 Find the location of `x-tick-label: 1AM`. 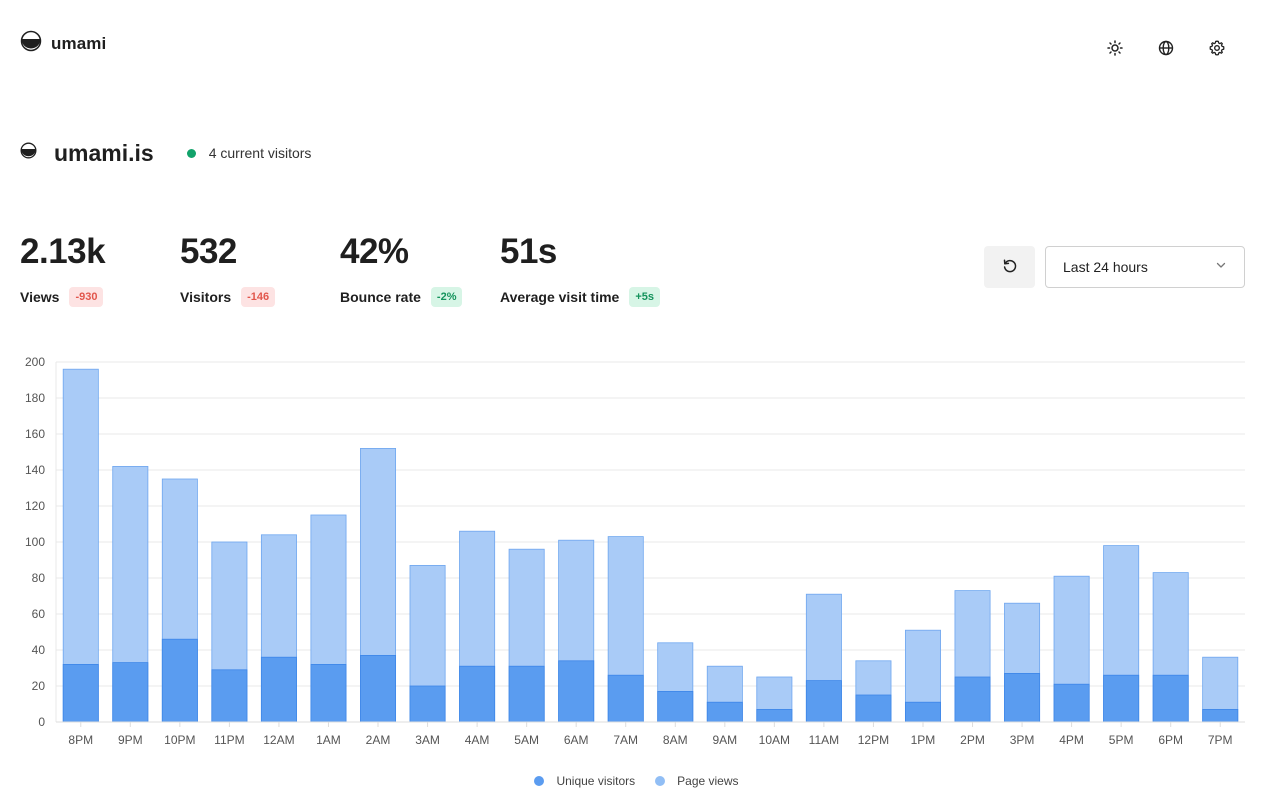

x-tick-label: 1AM is located at coordinates (328, 740).